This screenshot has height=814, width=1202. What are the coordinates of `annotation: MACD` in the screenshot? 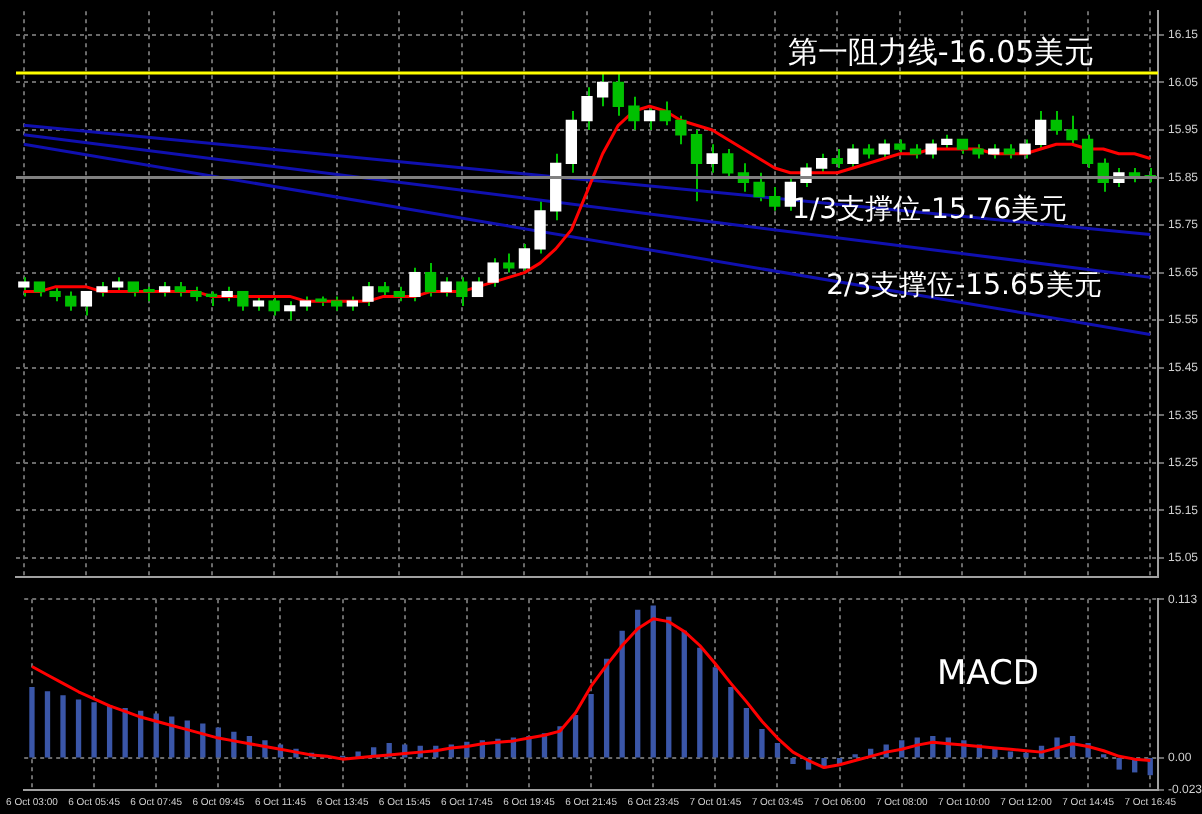 It's located at (987, 674).